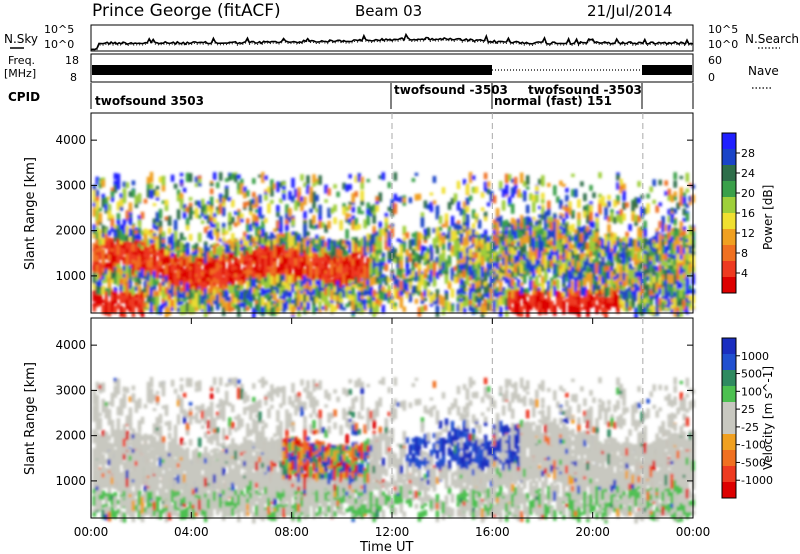  Describe the element at coordinates (711, 77) in the screenshot. I see `freq-right-bottom: 0` at that location.